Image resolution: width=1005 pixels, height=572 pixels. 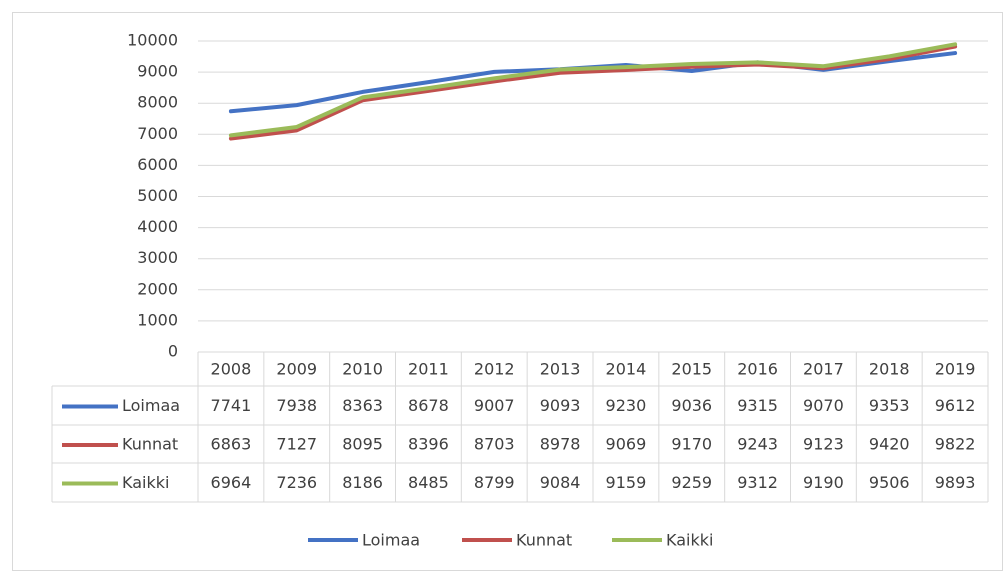 What do you see at coordinates (157, 164) in the screenshot?
I see `y-tick-label: 6000` at bounding box center [157, 164].